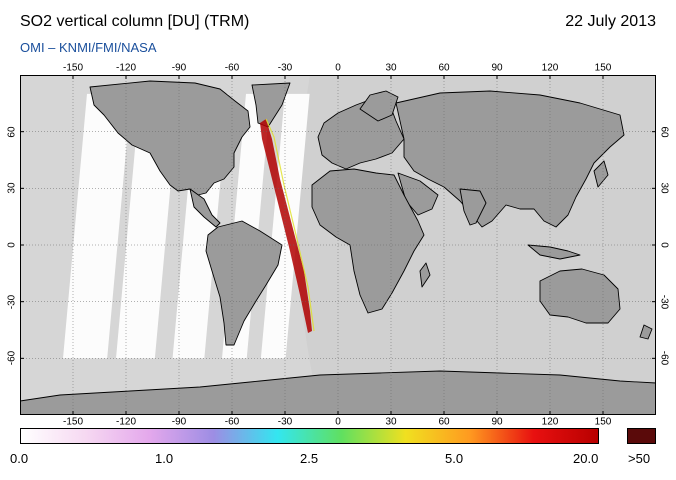 This screenshot has width=676, height=480. What do you see at coordinates (290, 225) in the screenshot?
I see `so2-plume-edge` at bounding box center [290, 225].